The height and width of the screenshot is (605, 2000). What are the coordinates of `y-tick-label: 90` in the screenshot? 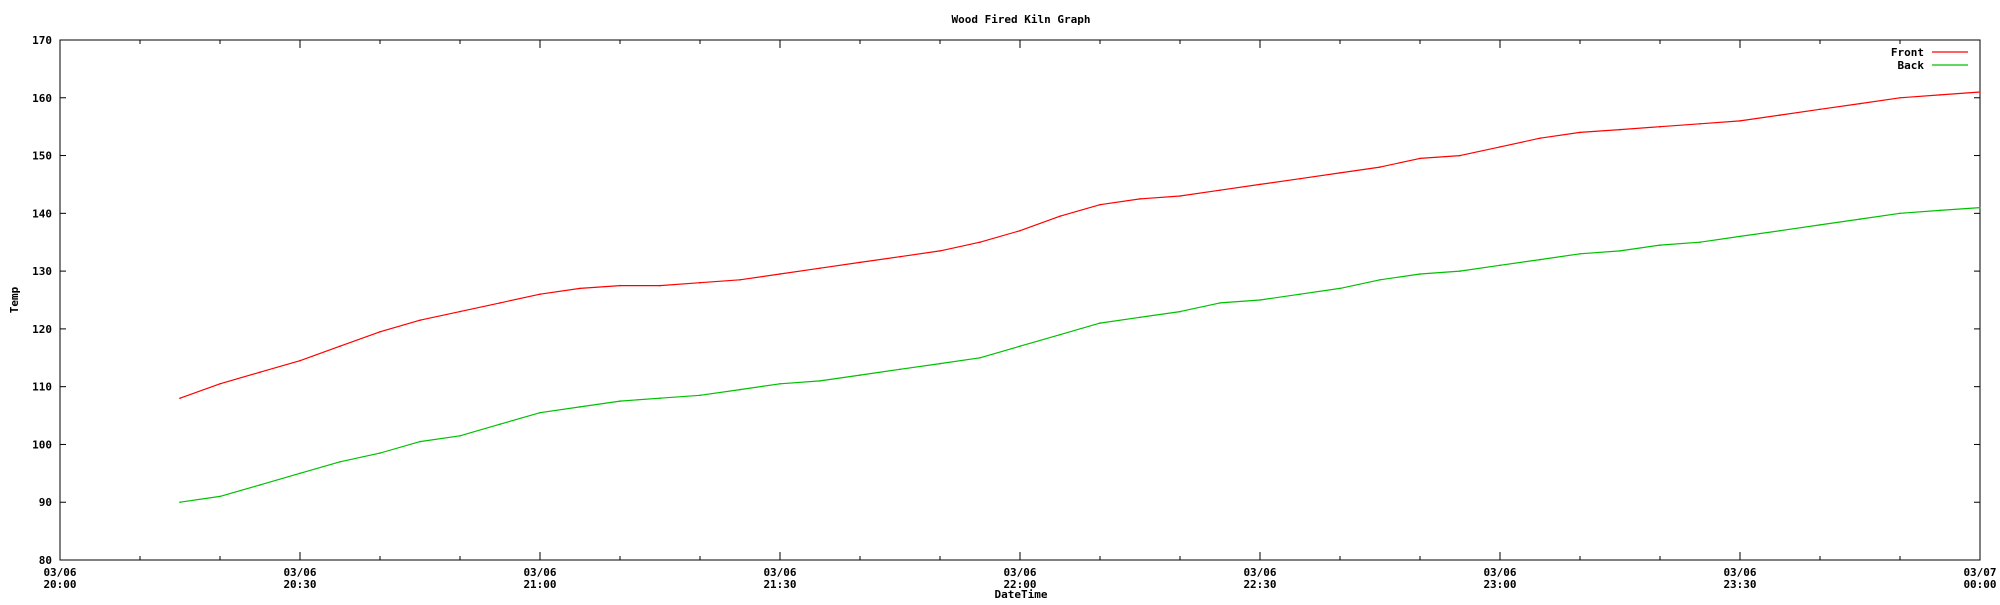 It's located at (45, 502).